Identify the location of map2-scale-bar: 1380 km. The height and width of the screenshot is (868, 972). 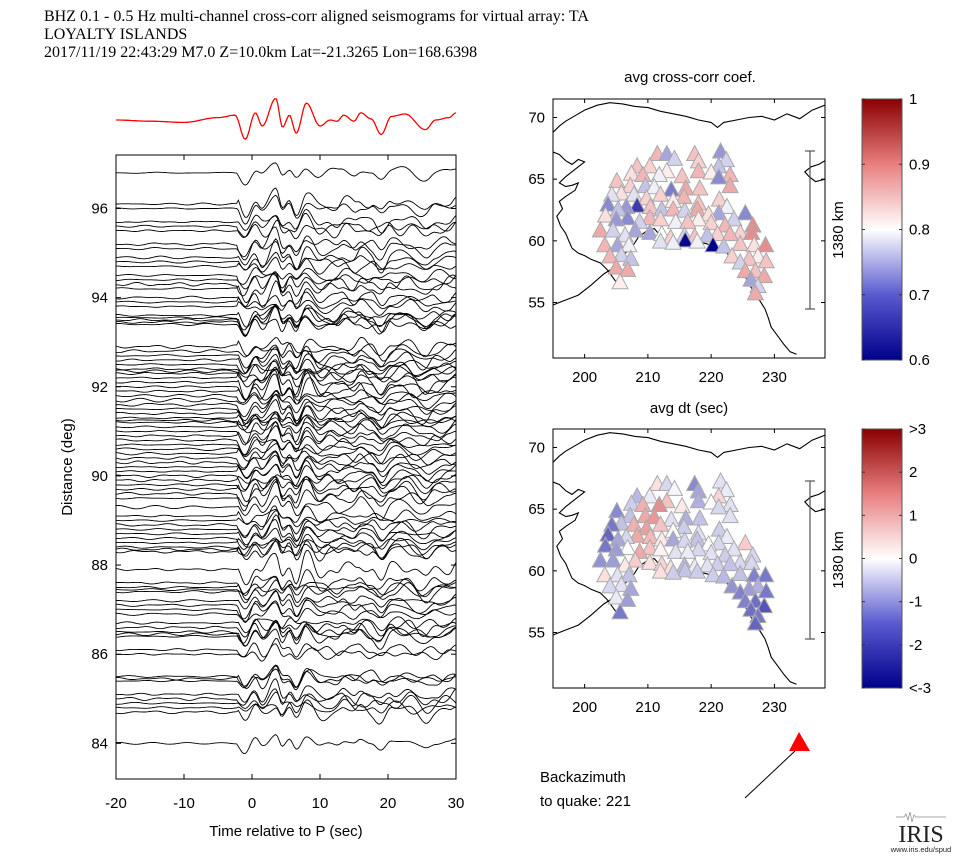
(826, 560).